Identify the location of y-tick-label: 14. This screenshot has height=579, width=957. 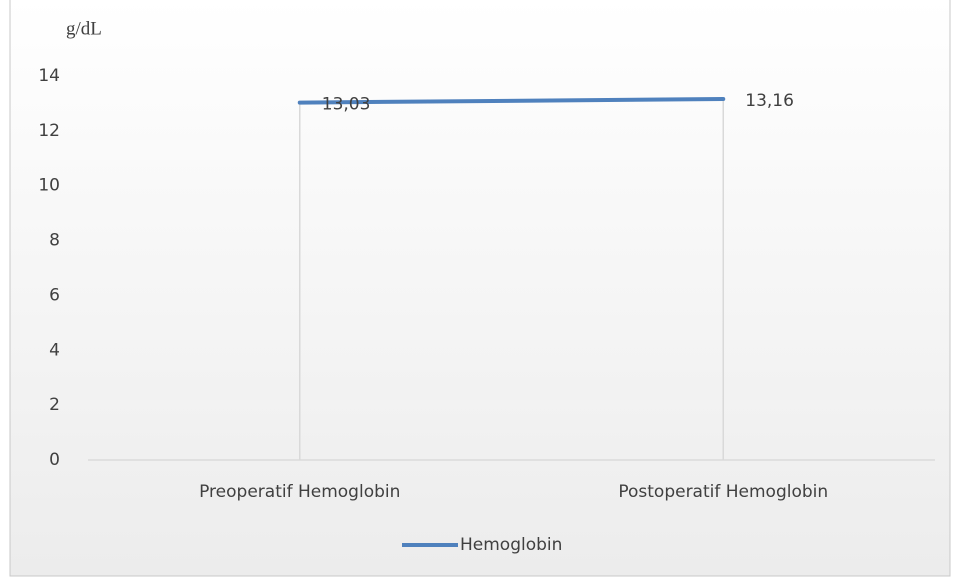
(49, 76).